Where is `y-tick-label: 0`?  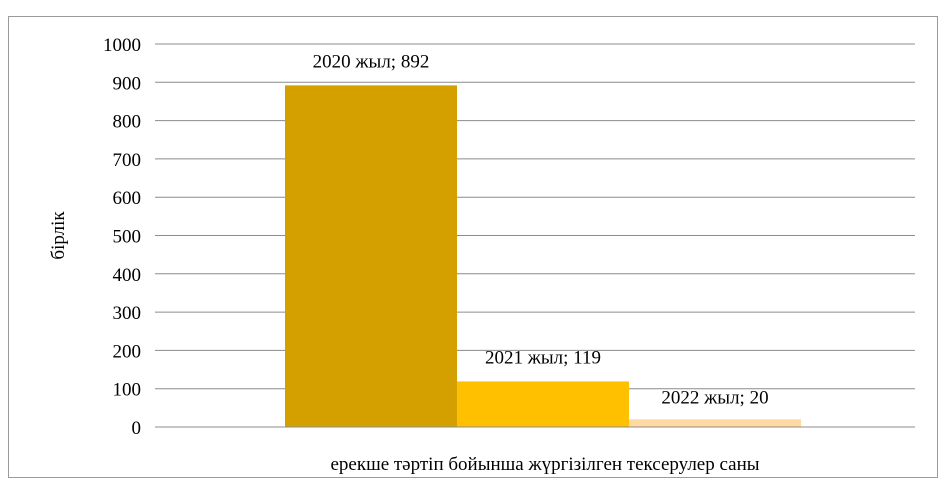
y-tick-label: 0 is located at coordinates (137, 428).